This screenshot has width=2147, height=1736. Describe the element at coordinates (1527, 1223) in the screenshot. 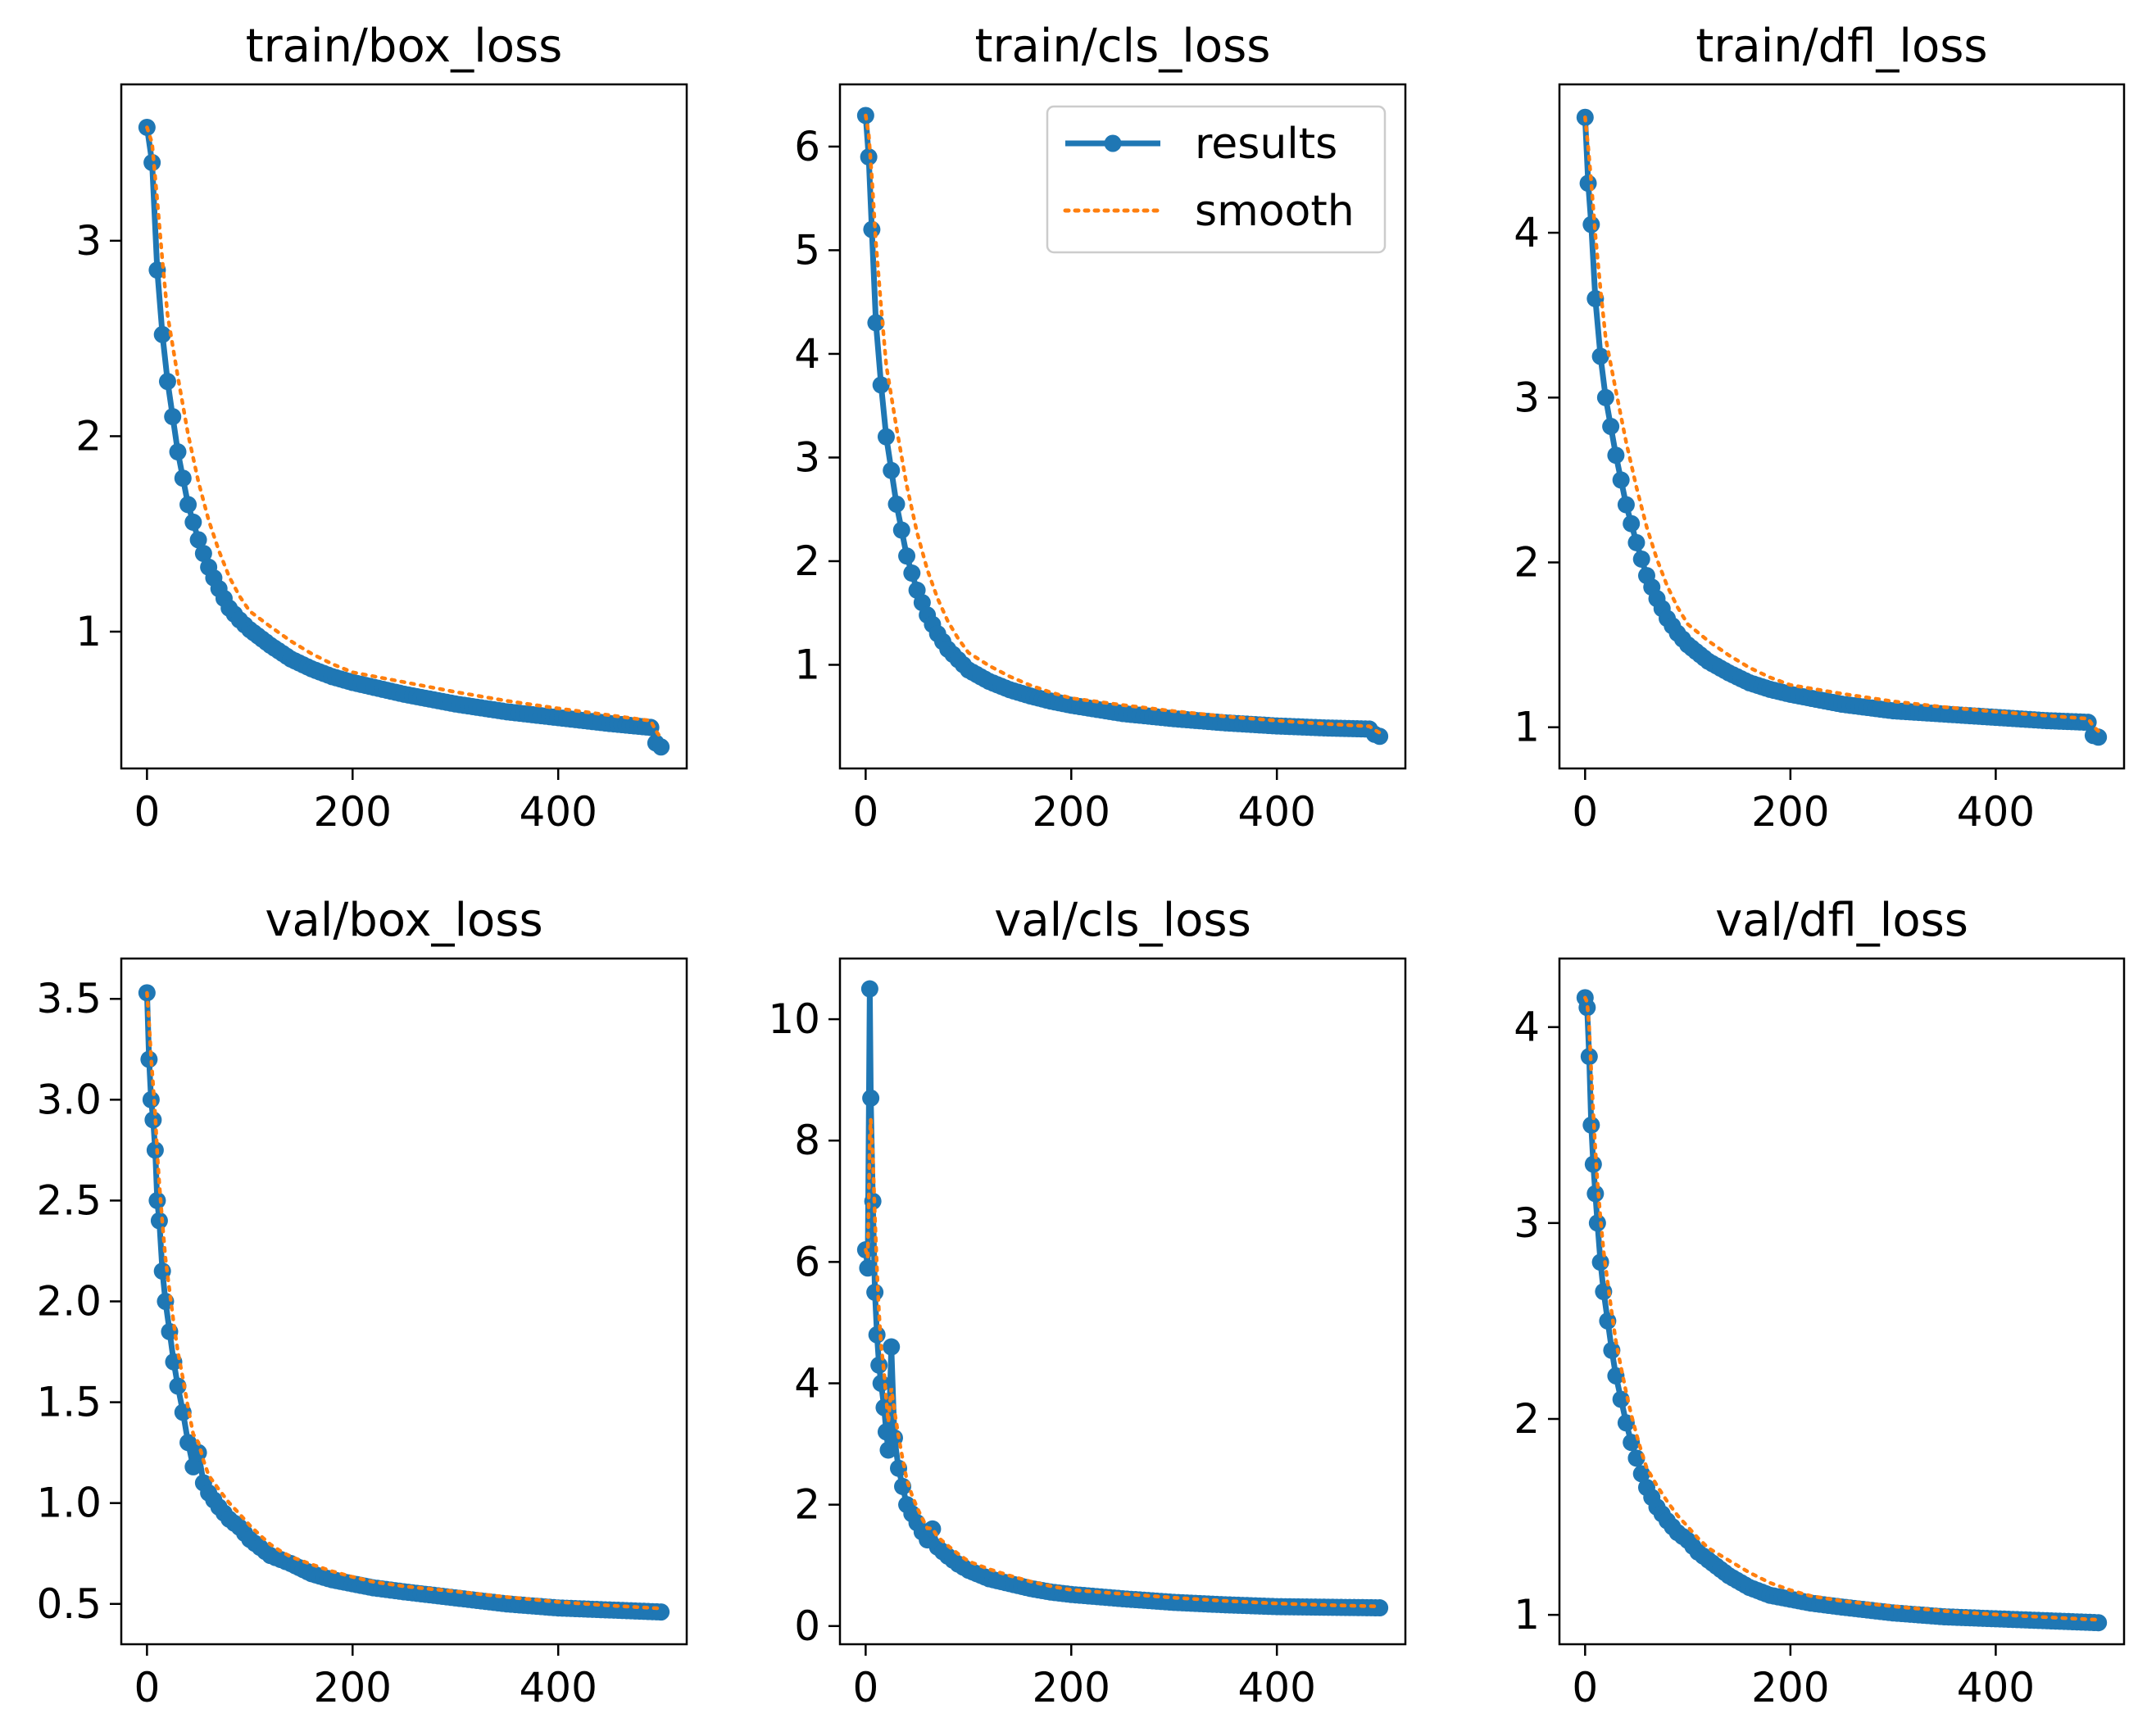

I see `y-tick-label: 3` at that location.